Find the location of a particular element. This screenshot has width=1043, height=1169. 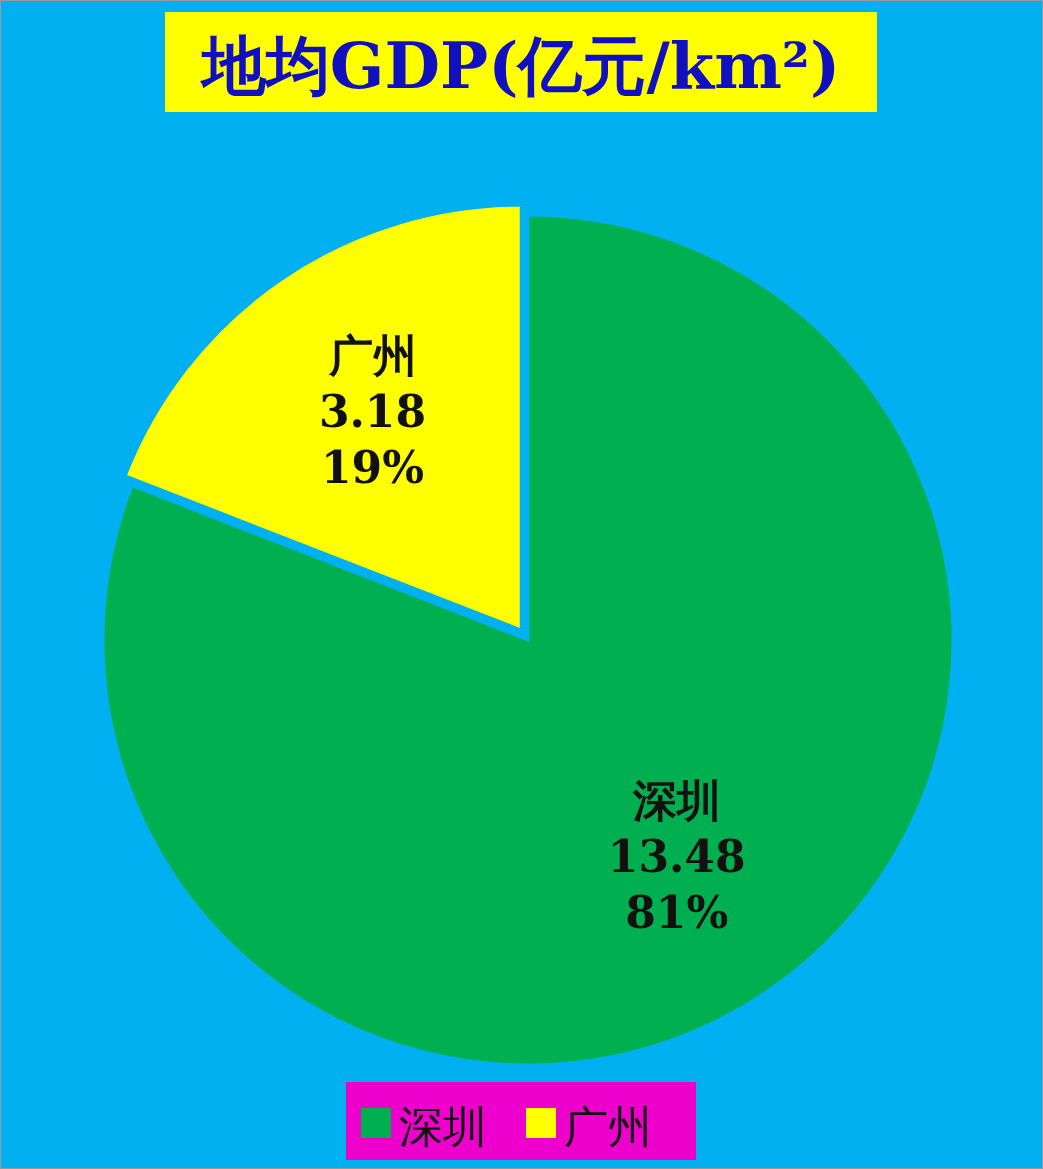

slice-label: 深圳 is located at coordinates (676, 800).